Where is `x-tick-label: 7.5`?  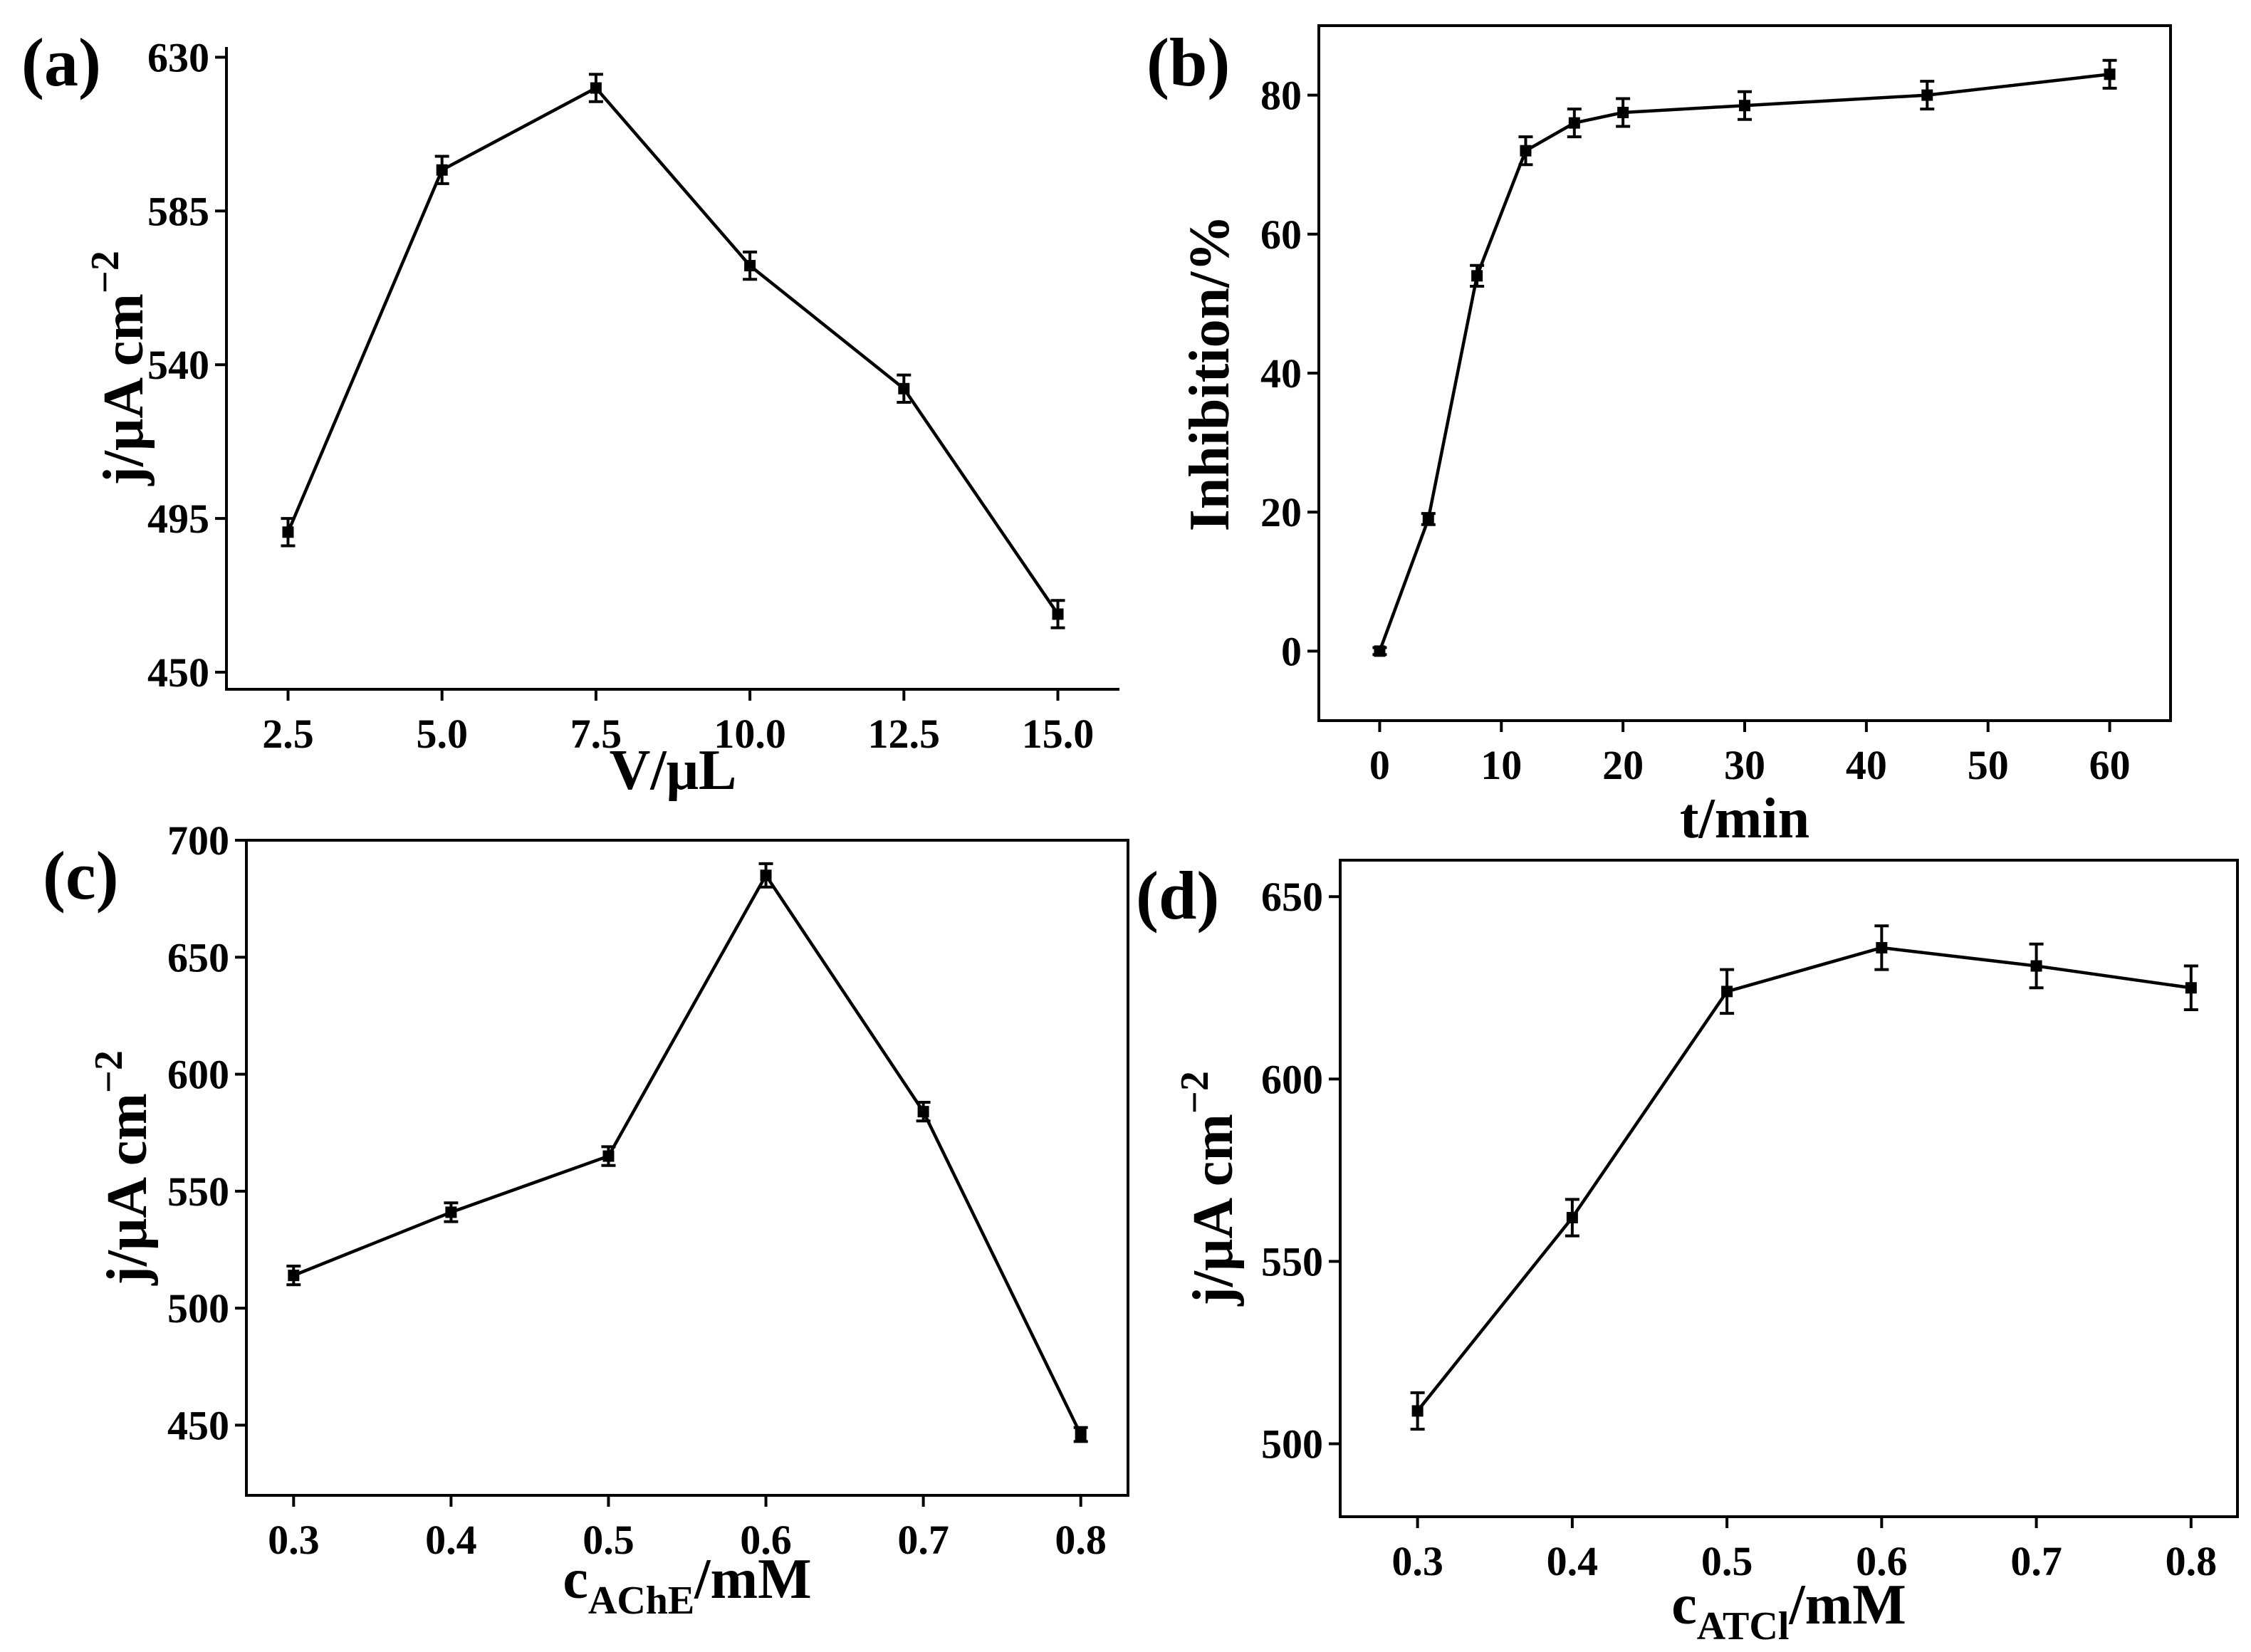
x-tick-label: 7.5 is located at coordinates (596, 734).